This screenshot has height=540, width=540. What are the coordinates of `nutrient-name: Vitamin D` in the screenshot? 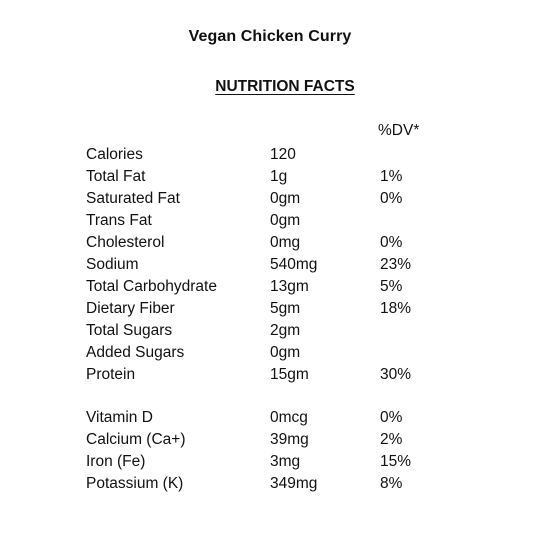 It's located at (119, 417).